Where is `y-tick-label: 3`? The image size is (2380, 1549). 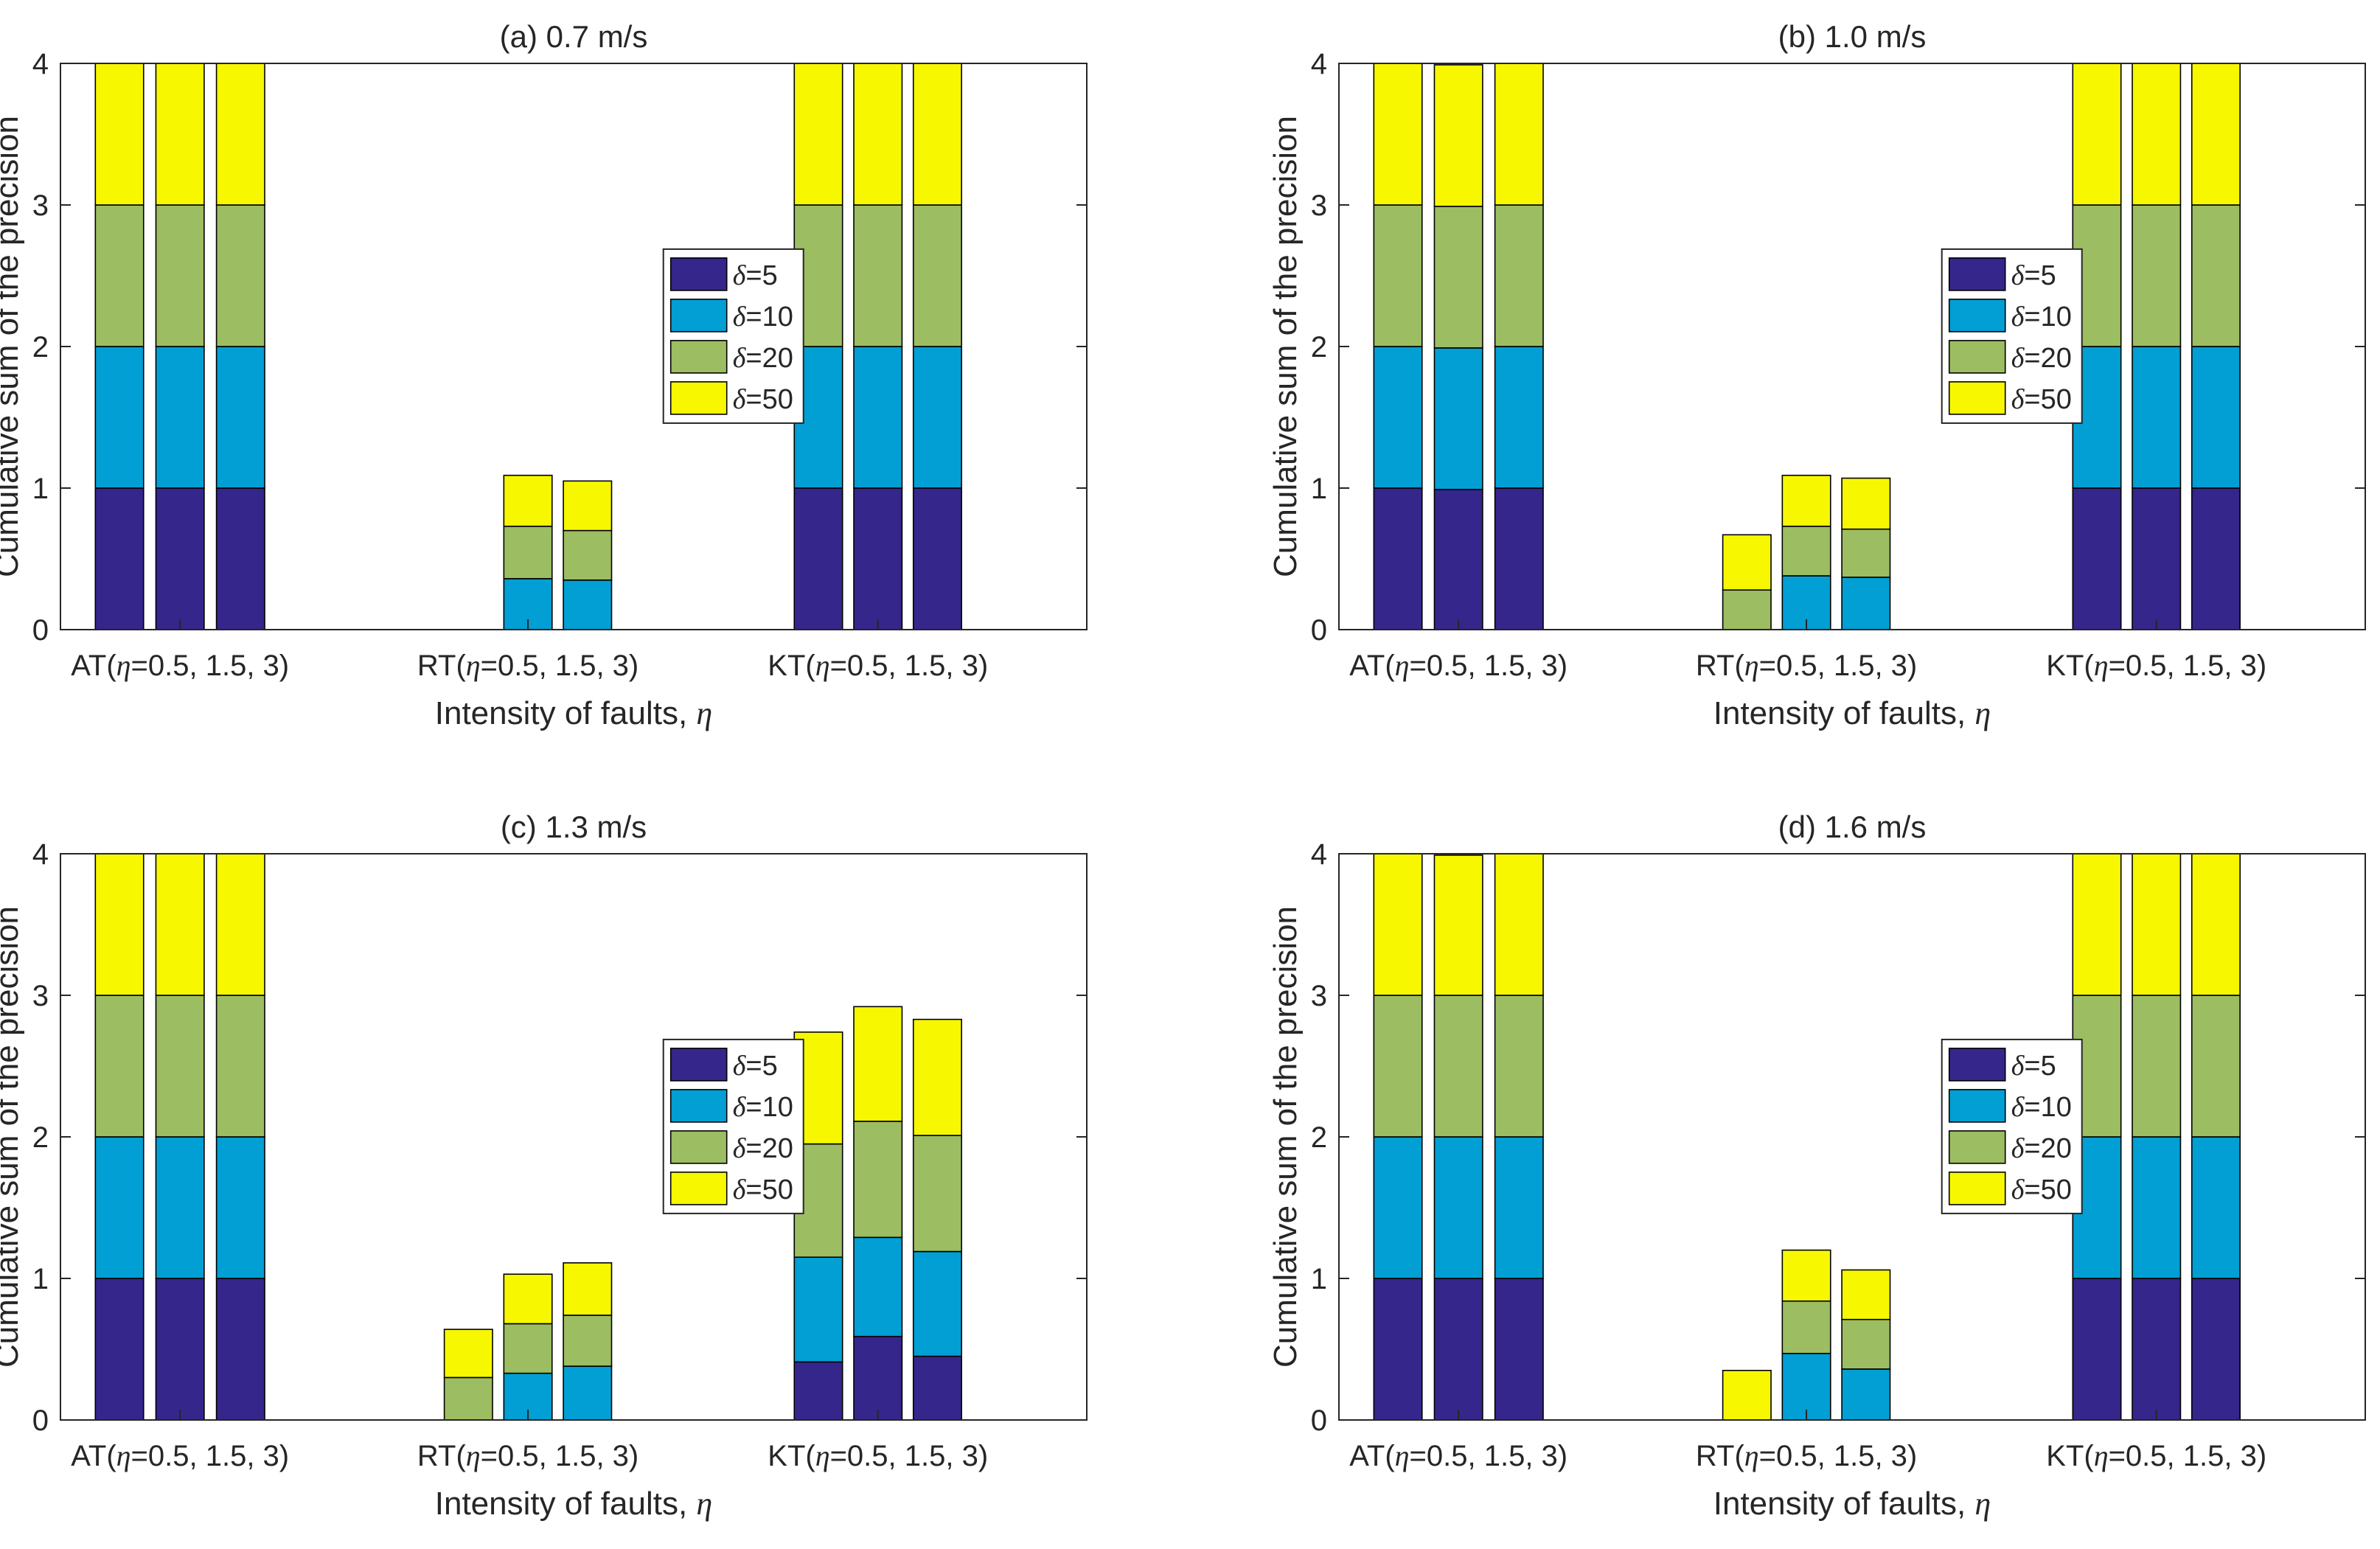 y-tick-label: 3 is located at coordinates (40, 205).